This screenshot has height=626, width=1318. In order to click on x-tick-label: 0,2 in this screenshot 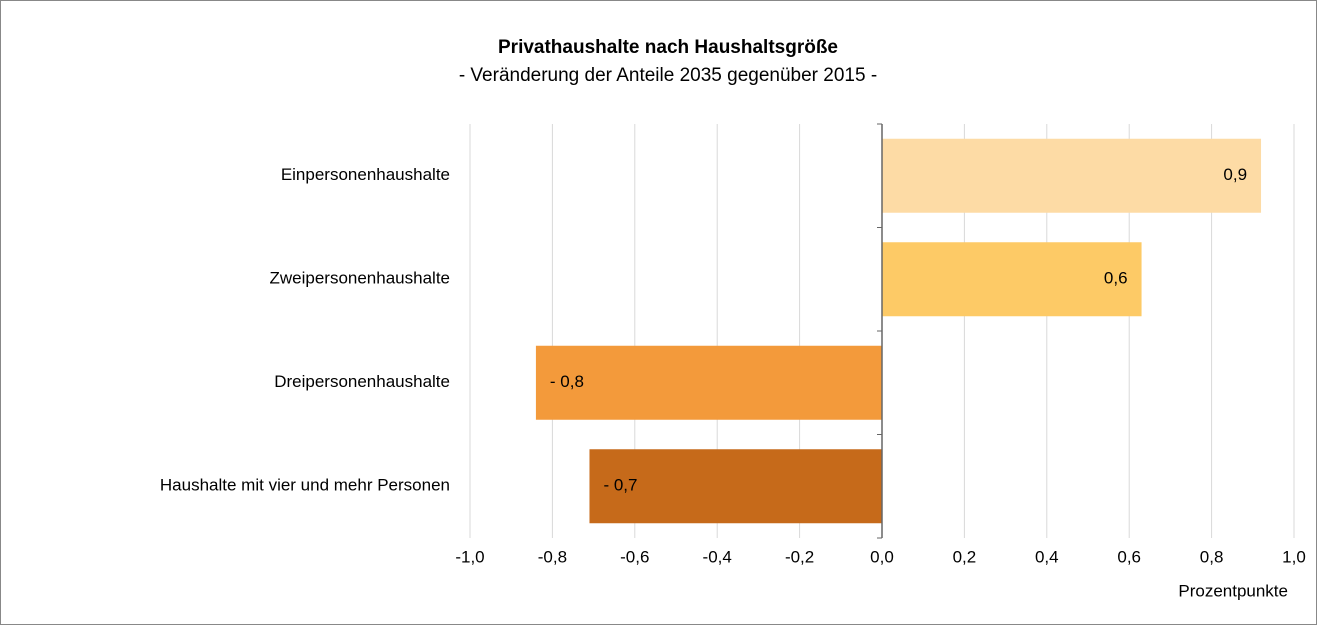, I will do `click(965, 556)`.